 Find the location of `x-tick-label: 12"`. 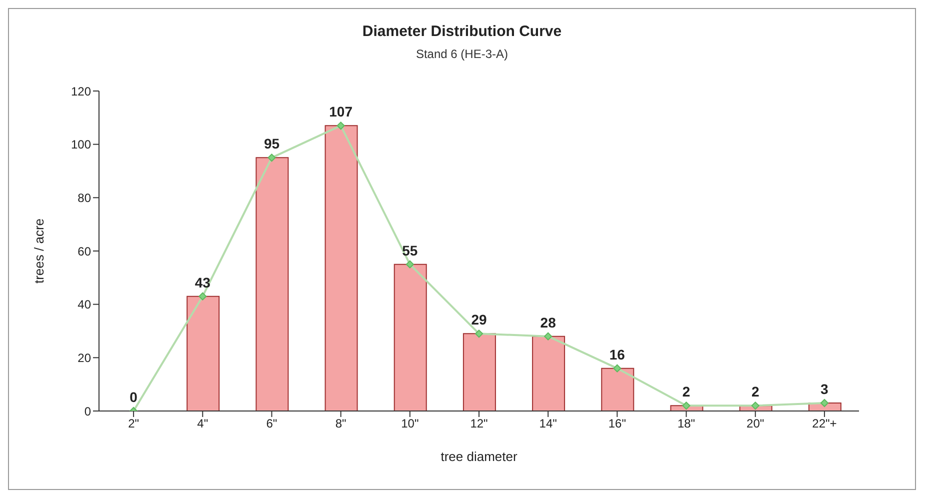

x-tick-label: 12" is located at coordinates (479, 423).